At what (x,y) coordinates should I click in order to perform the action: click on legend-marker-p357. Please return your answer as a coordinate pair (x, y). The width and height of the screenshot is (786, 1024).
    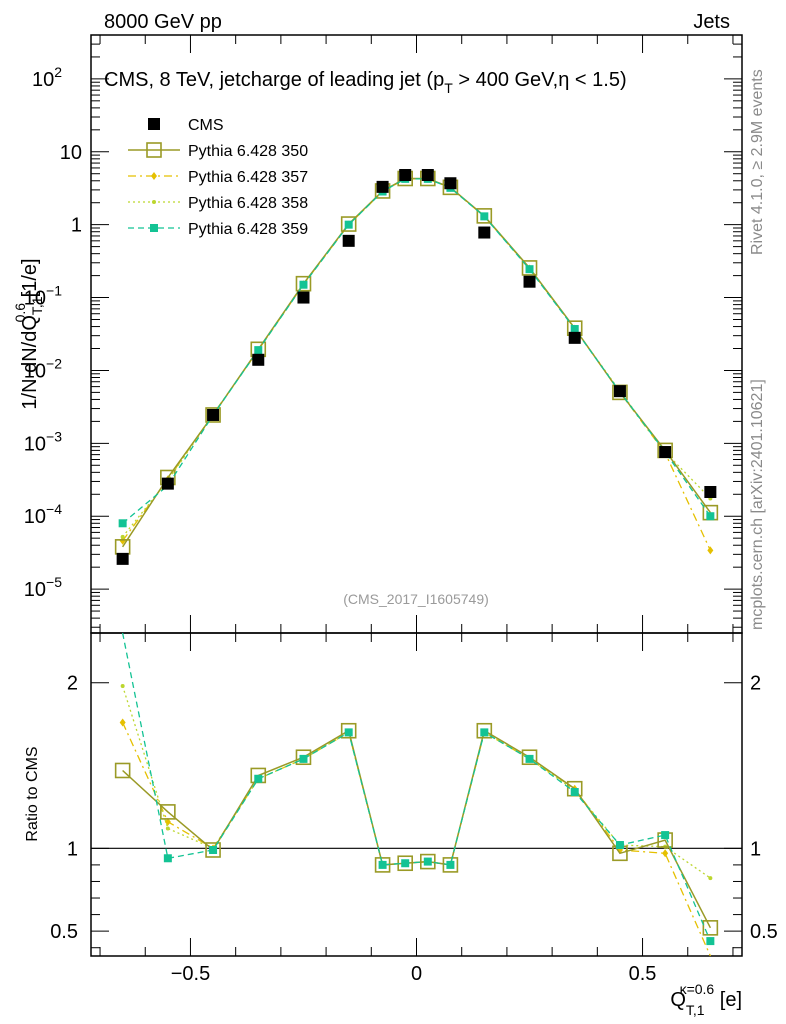
    Looking at the image, I should click on (154, 176).